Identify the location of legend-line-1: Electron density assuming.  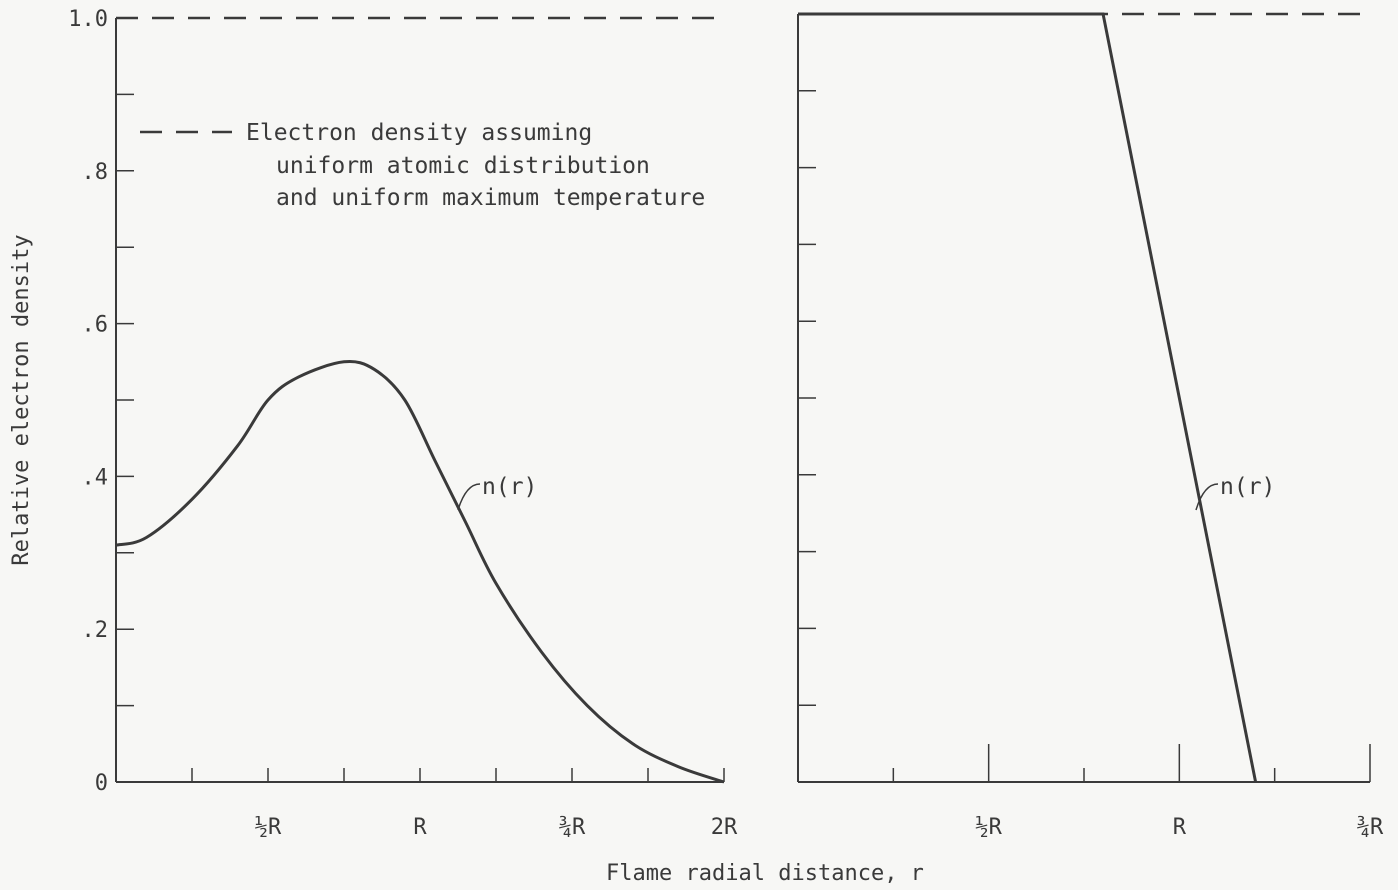
(419, 133).